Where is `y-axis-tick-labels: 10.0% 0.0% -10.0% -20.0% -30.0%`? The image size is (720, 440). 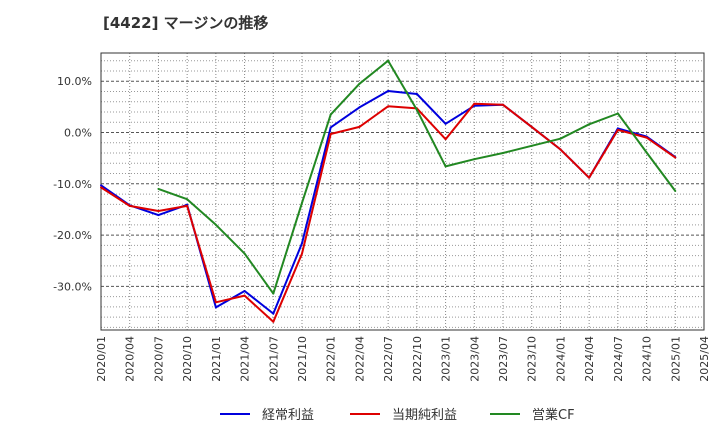
y-axis-tick-labels: 10.0% 0.0% -10.0% -20.0% -30.0% is located at coordinates (72, 184).